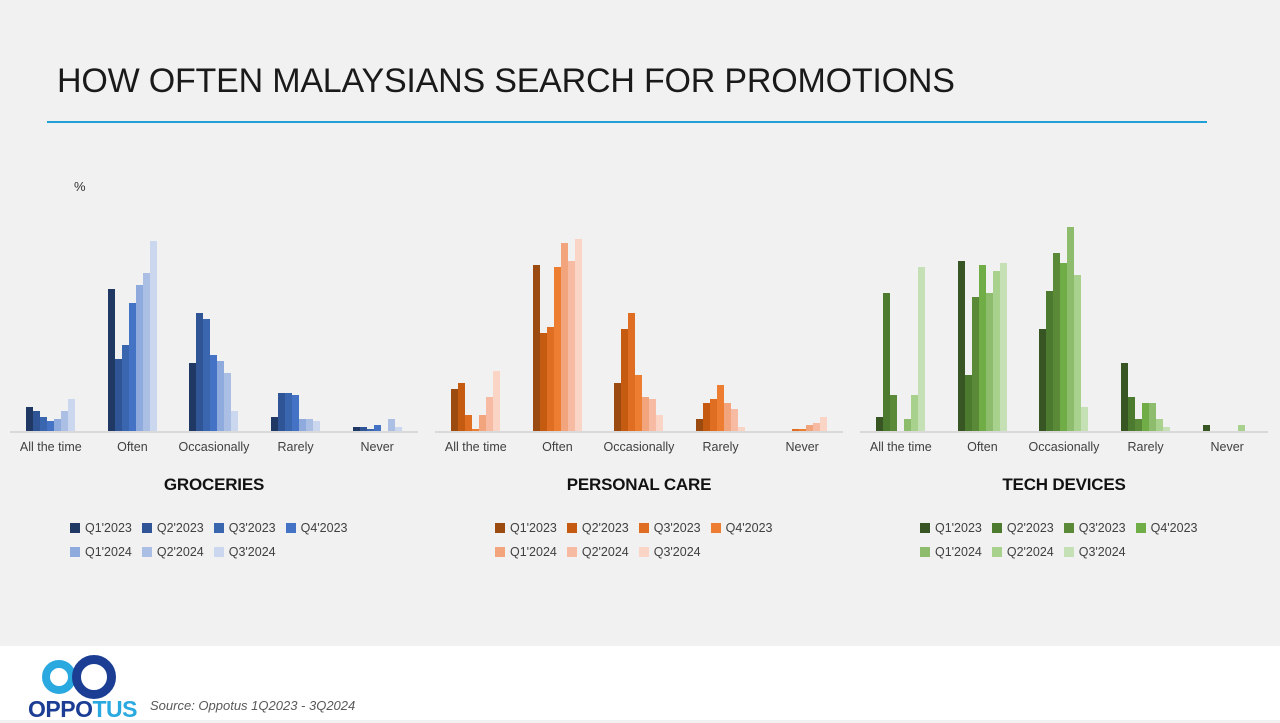  What do you see at coordinates (1227, 312) in the screenshot?
I see `bar-group-never` at bounding box center [1227, 312].